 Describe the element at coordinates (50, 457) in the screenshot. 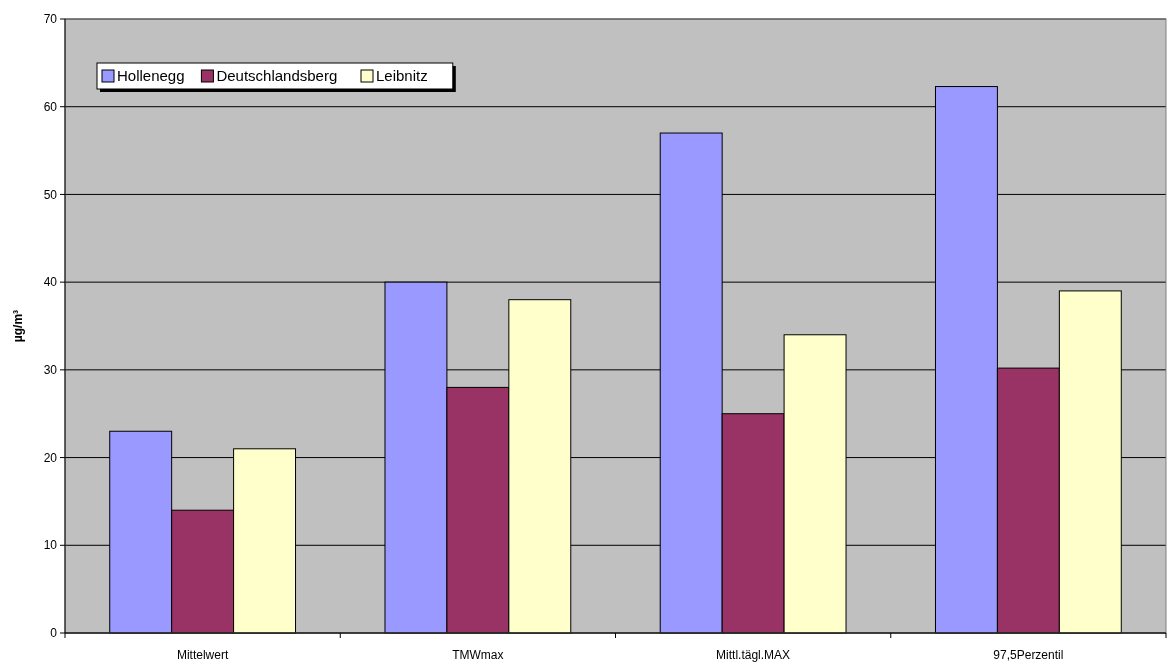

I see `y-tick-label: 20` at that location.